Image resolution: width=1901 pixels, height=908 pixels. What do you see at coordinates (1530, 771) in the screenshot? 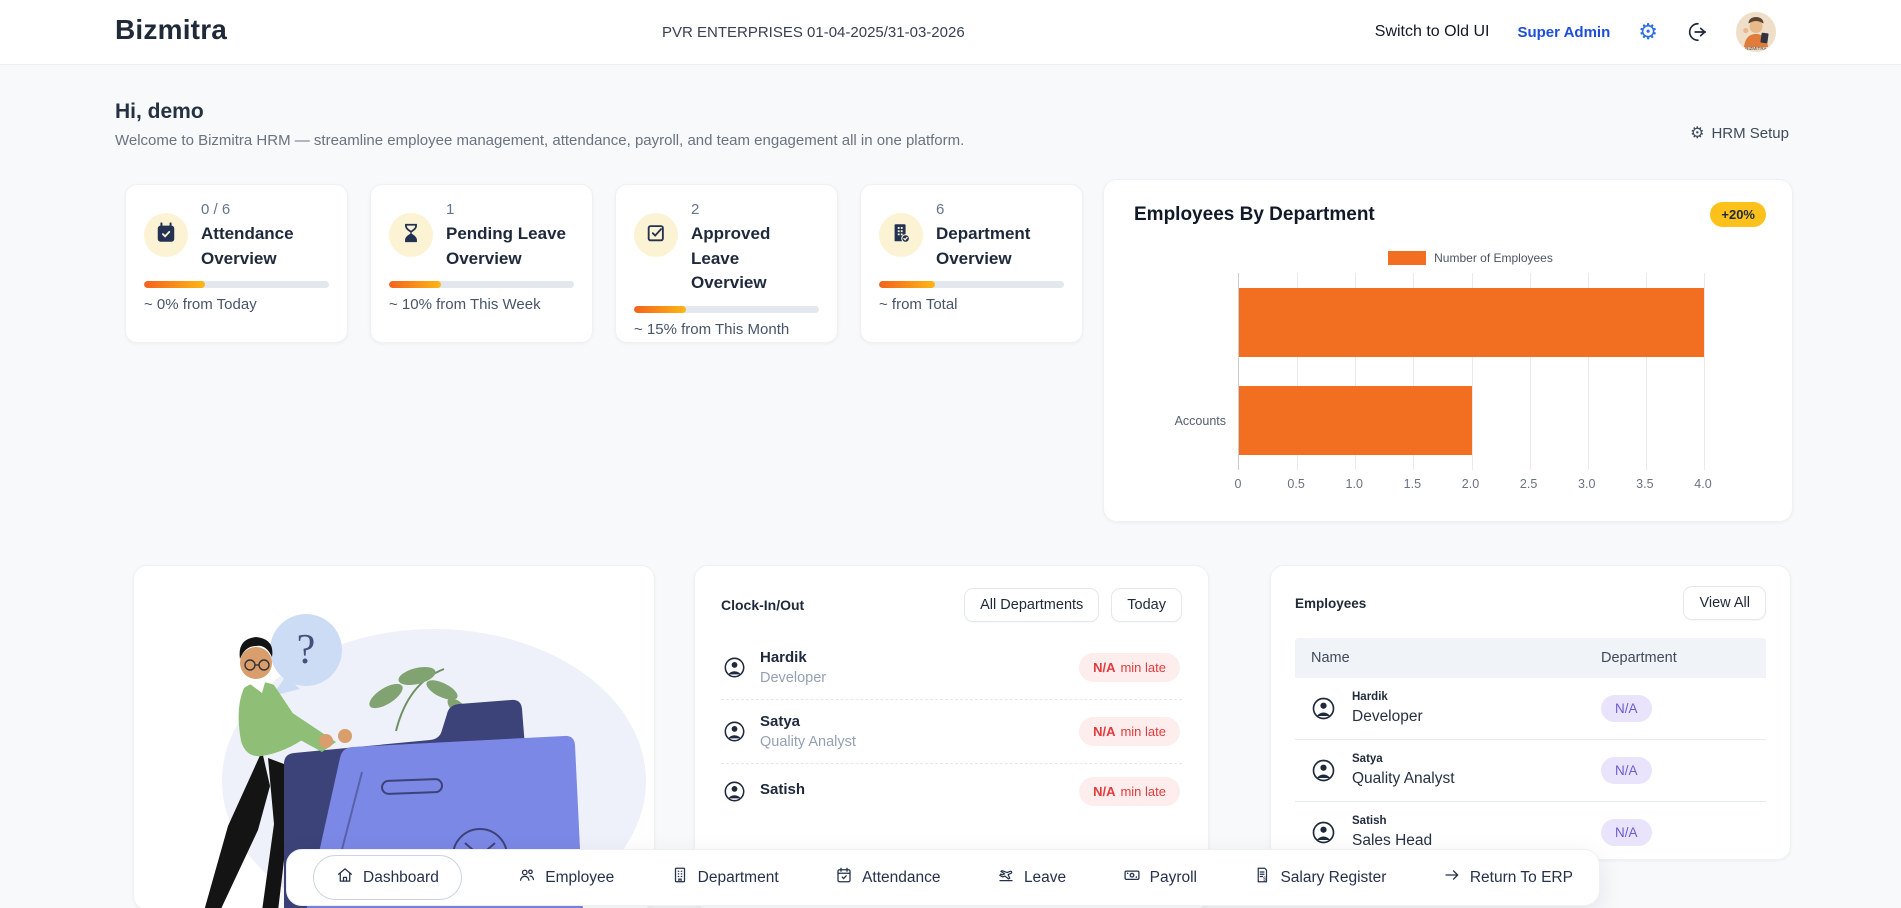
I see `table-row: Satya Quality Analyst N/A` at bounding box center [1530, 771].